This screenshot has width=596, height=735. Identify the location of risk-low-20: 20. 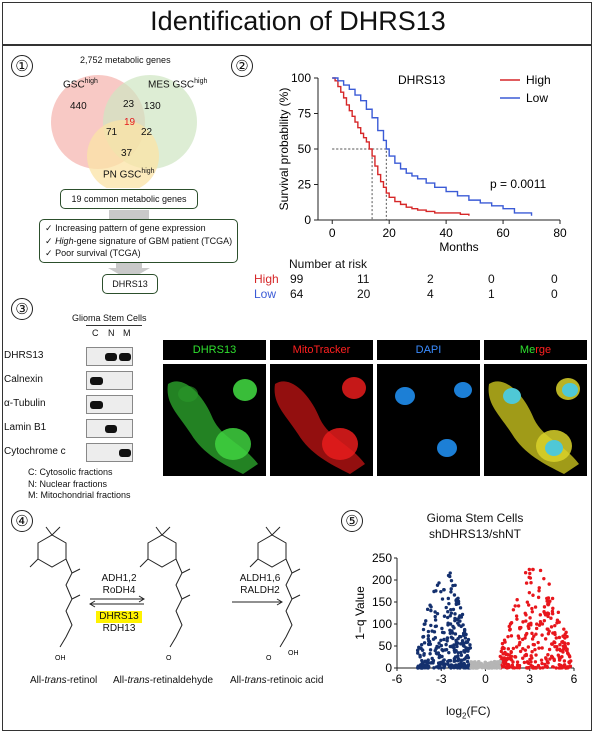
(364, 294).